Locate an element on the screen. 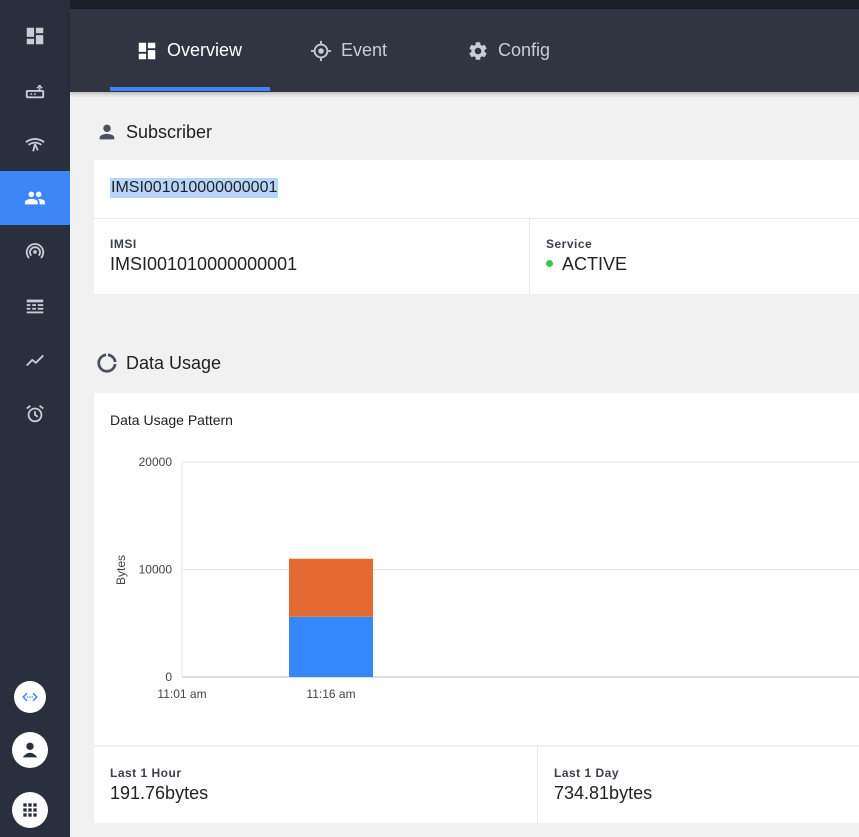 This screenshot has width=859, height=837. person-icon is located at coordinates (107, 132).